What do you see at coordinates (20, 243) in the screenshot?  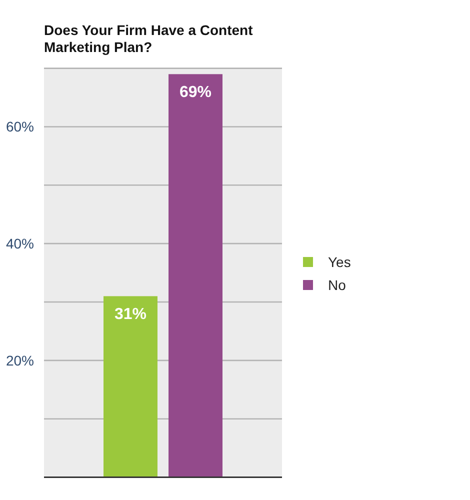 I see `y-tick-label: 40%` at bounding box center [20, 243].